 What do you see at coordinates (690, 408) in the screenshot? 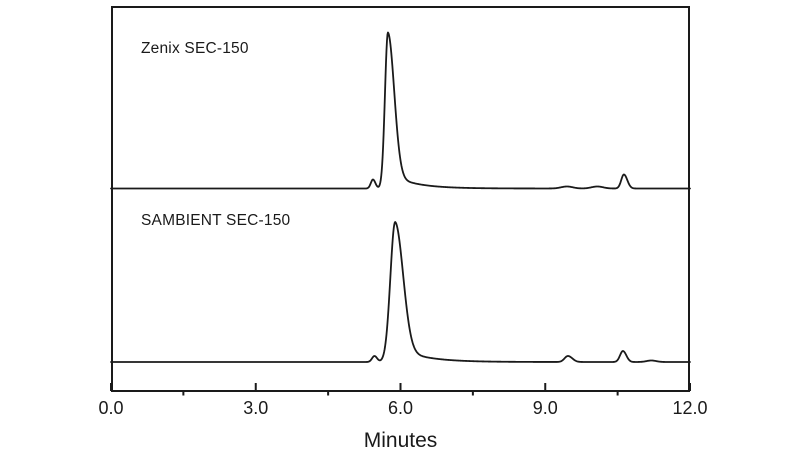
I see `x-tick-label: 12.0` at bounding box center [690, 408].